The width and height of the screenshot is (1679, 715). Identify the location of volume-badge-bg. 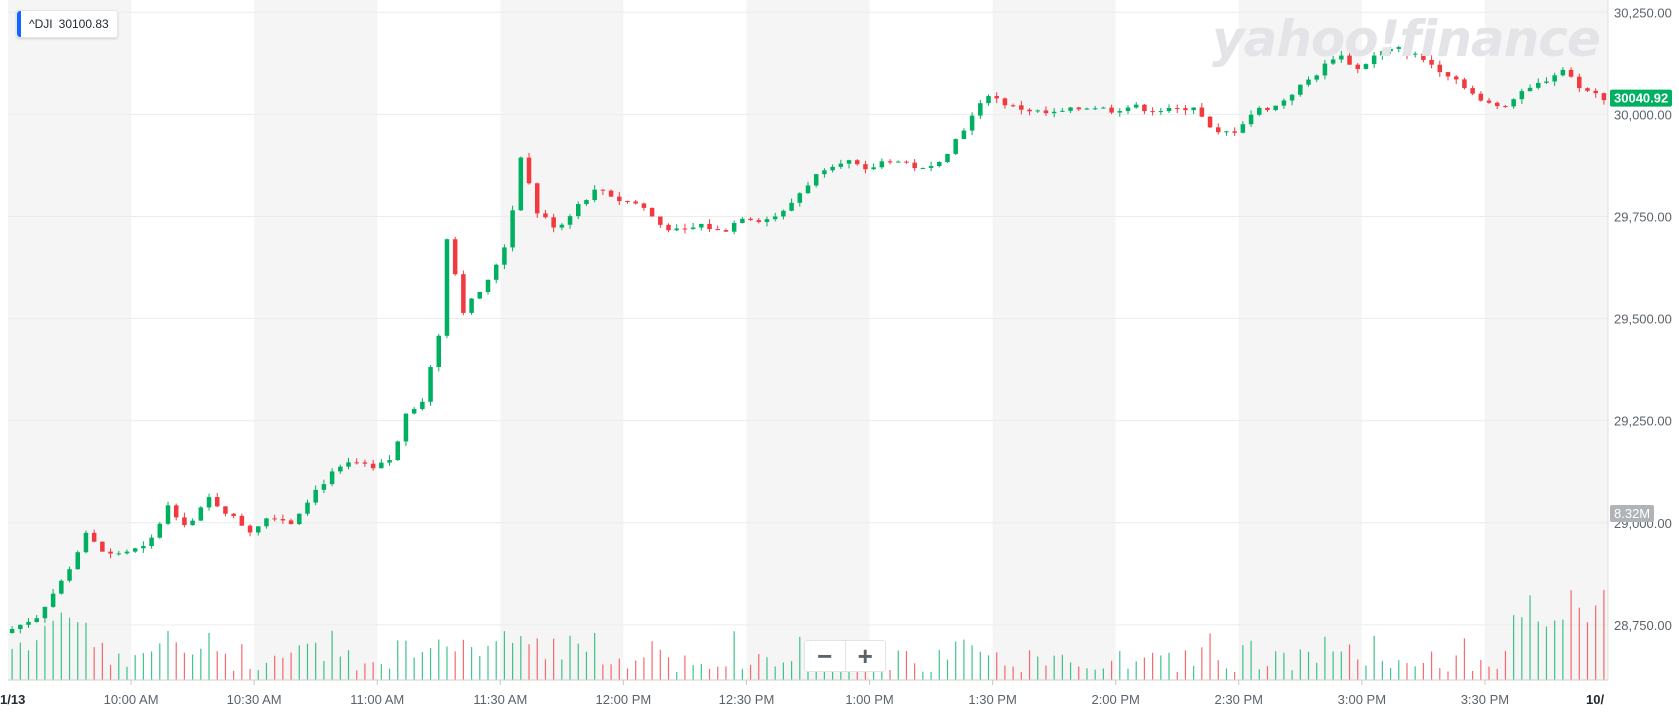
(1632, 513).